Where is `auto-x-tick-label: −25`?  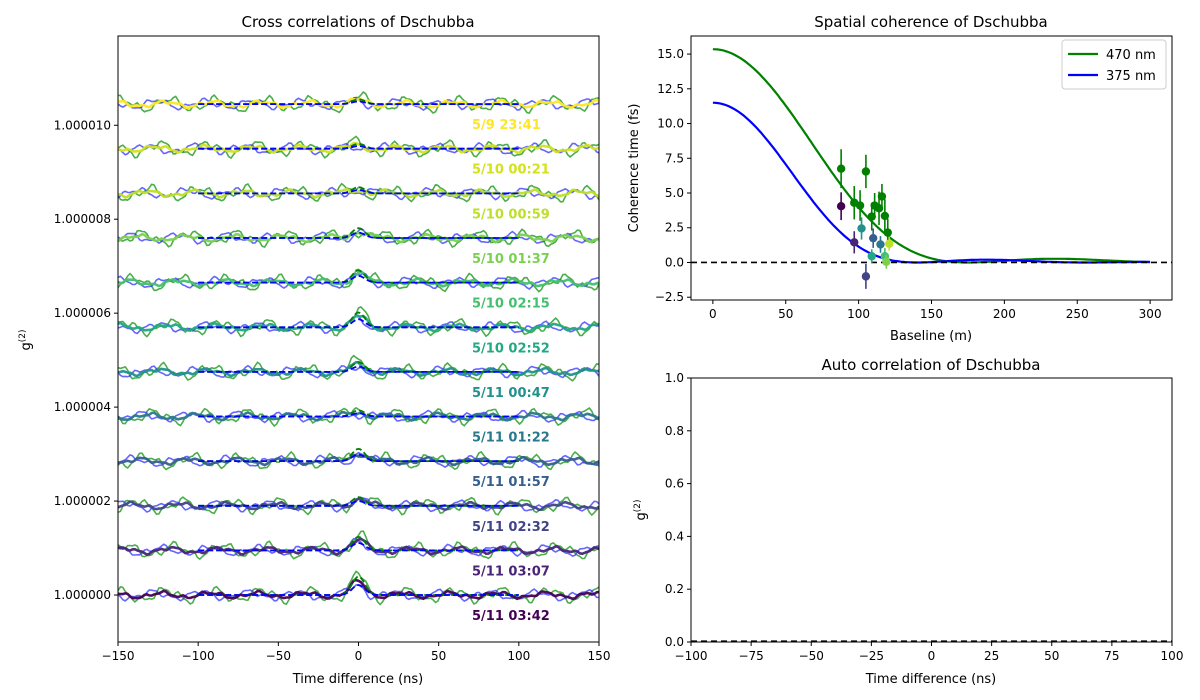 auto-x-tick-label: −25 is located at coordinates (871, 656).